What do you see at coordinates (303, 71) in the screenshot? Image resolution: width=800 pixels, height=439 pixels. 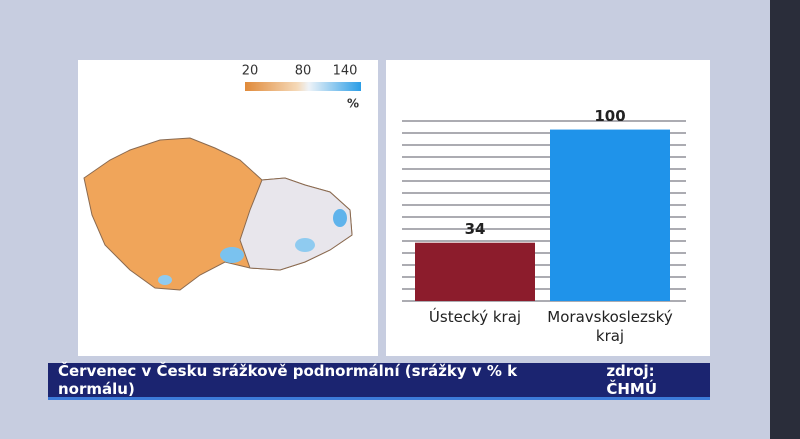 I see `scale-tick-label: 80` at bounding box center [303, 71].